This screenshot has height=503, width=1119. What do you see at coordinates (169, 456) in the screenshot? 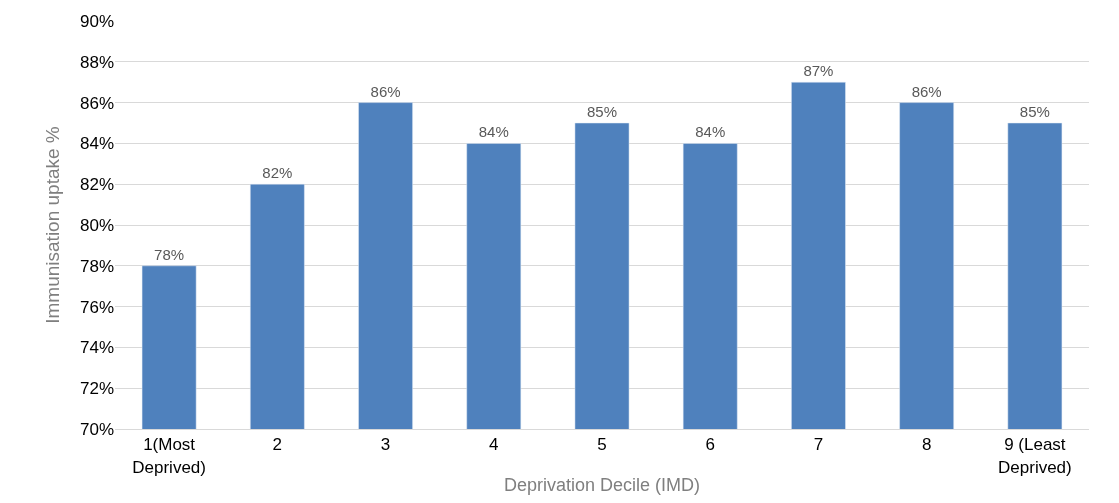
I see `x-tick-label: 1(Most Deprived)` at bounding box center [169, 456].